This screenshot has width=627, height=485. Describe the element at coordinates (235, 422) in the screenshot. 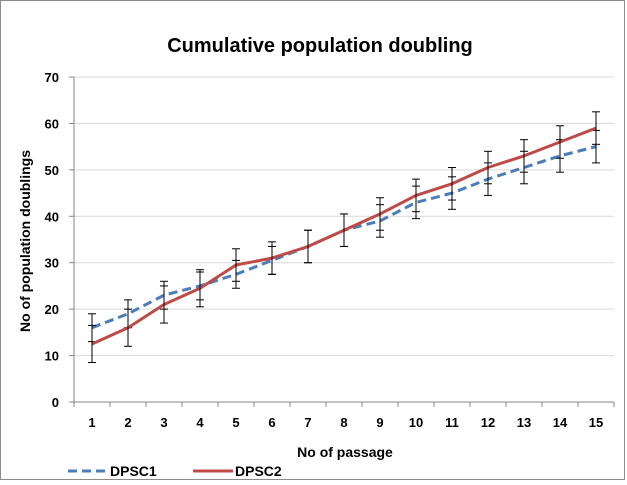

I see `x-tick-label: 5` at that location.